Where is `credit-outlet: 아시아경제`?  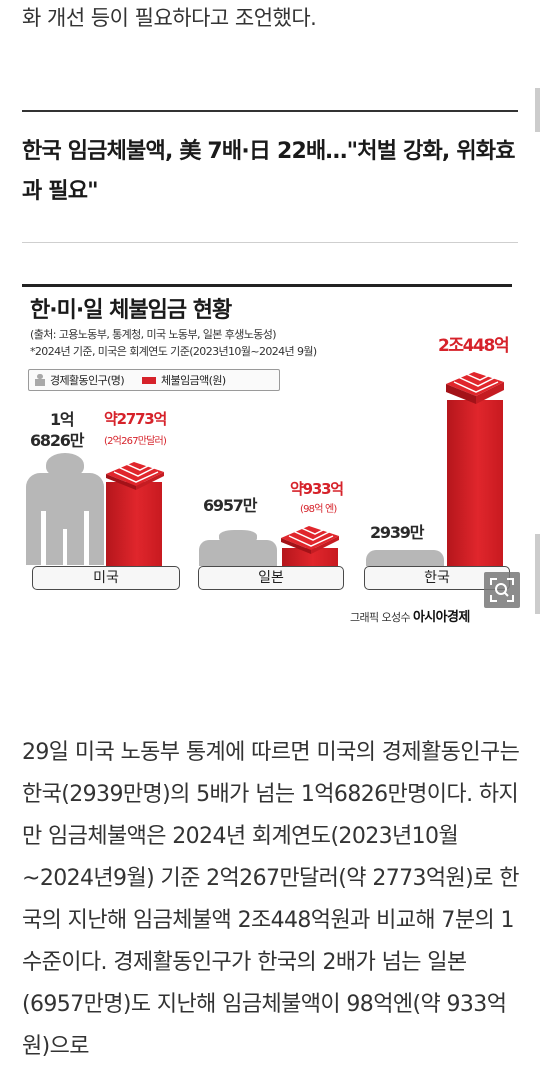
credit-outlet: 아시아경제 is located at coordinates (441, 617).